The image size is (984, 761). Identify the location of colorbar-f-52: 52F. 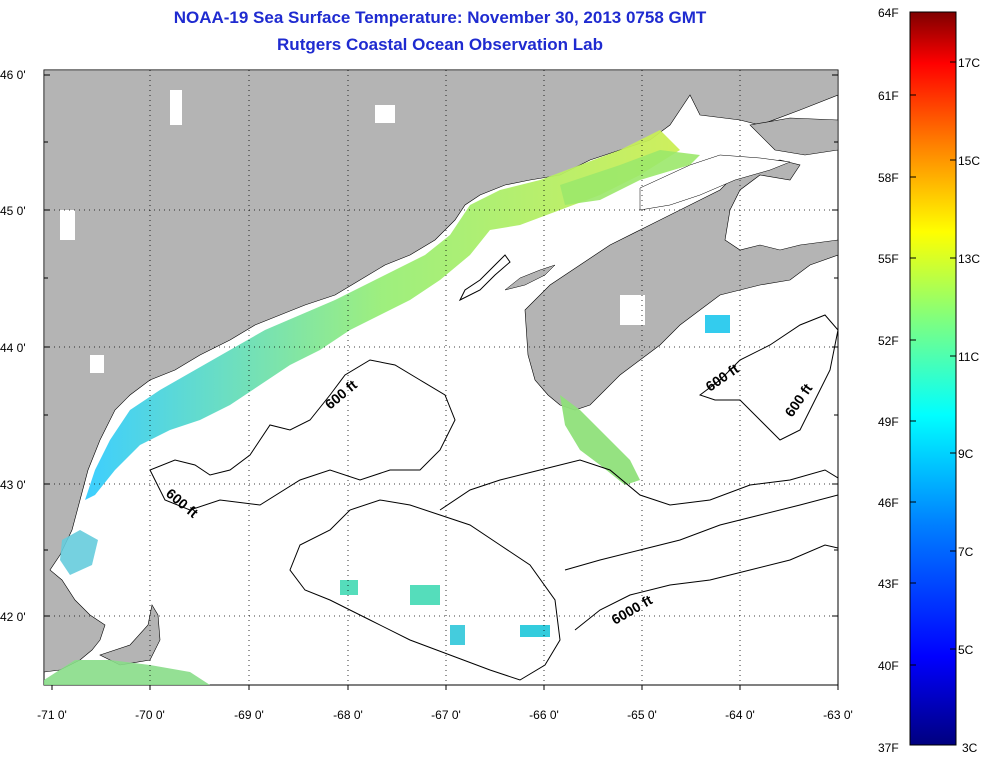
(888, 341).